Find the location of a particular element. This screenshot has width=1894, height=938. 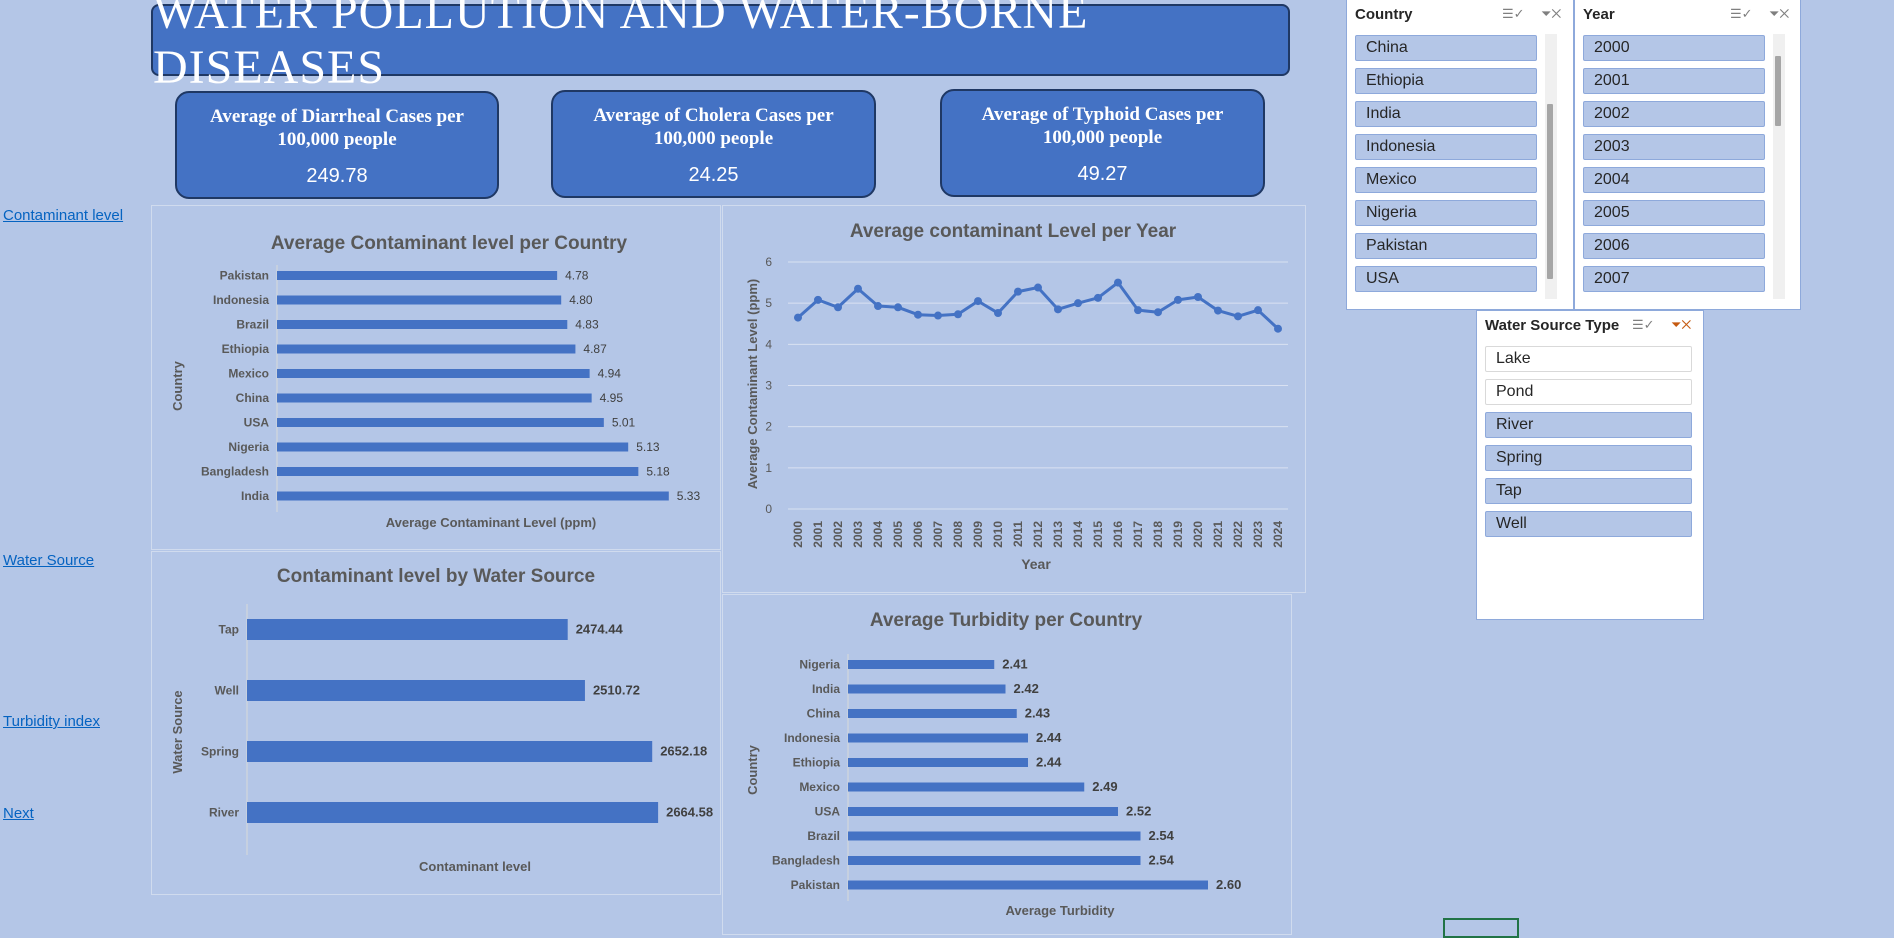

data-label: 5.33 is located at coordinates (689, 496).